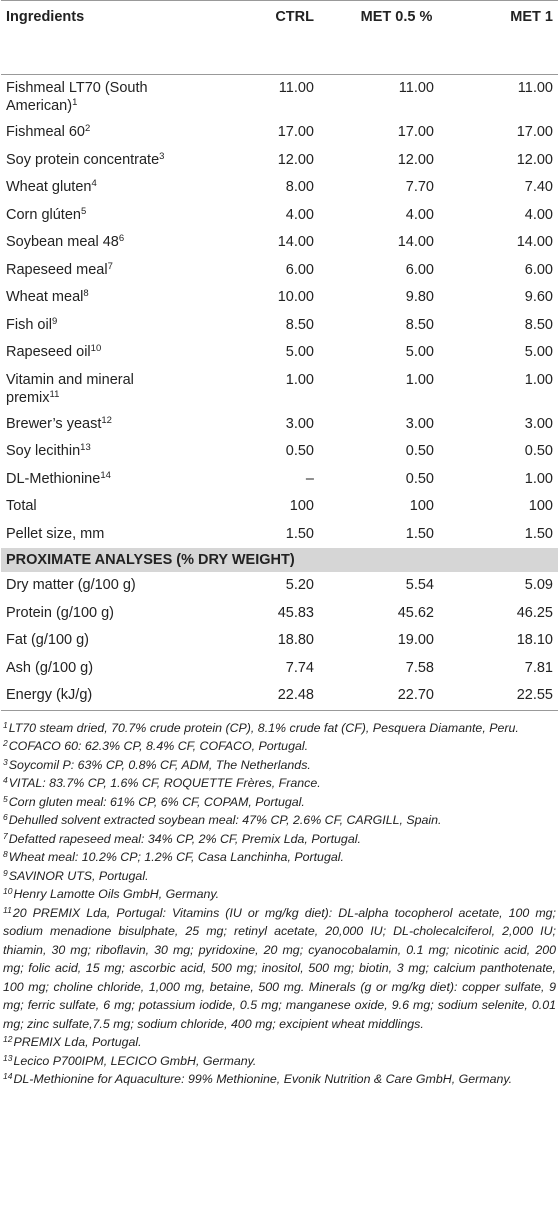 Image resolution: width=559 pixels, height=1212 pixels. What do you see at coordinates (538, 297) in the screenshot?
I see `value-cell: 9.60` at bounding box center [538, 297].